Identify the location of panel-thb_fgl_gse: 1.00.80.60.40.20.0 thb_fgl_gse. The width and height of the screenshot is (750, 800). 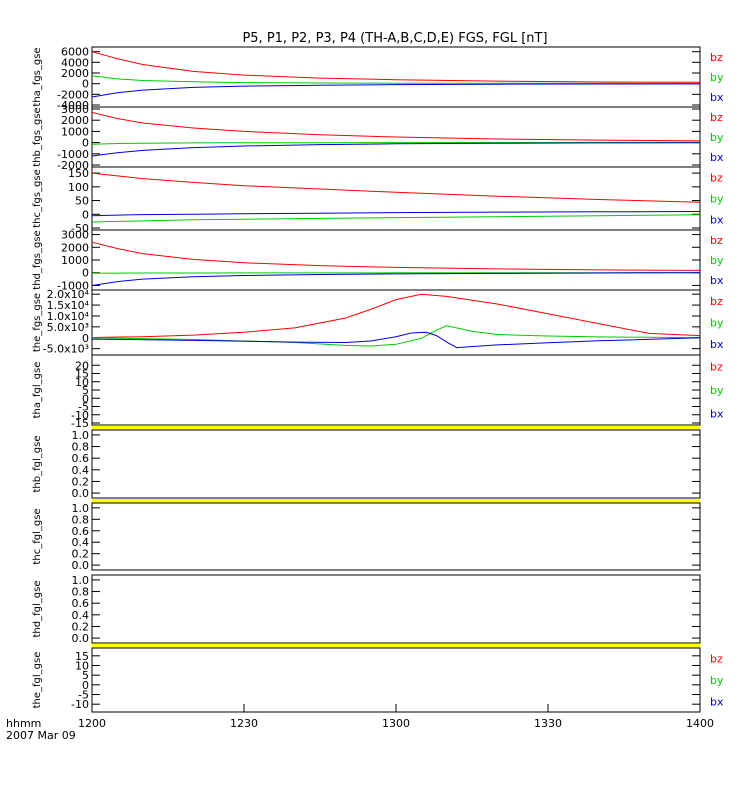
(366, 466).